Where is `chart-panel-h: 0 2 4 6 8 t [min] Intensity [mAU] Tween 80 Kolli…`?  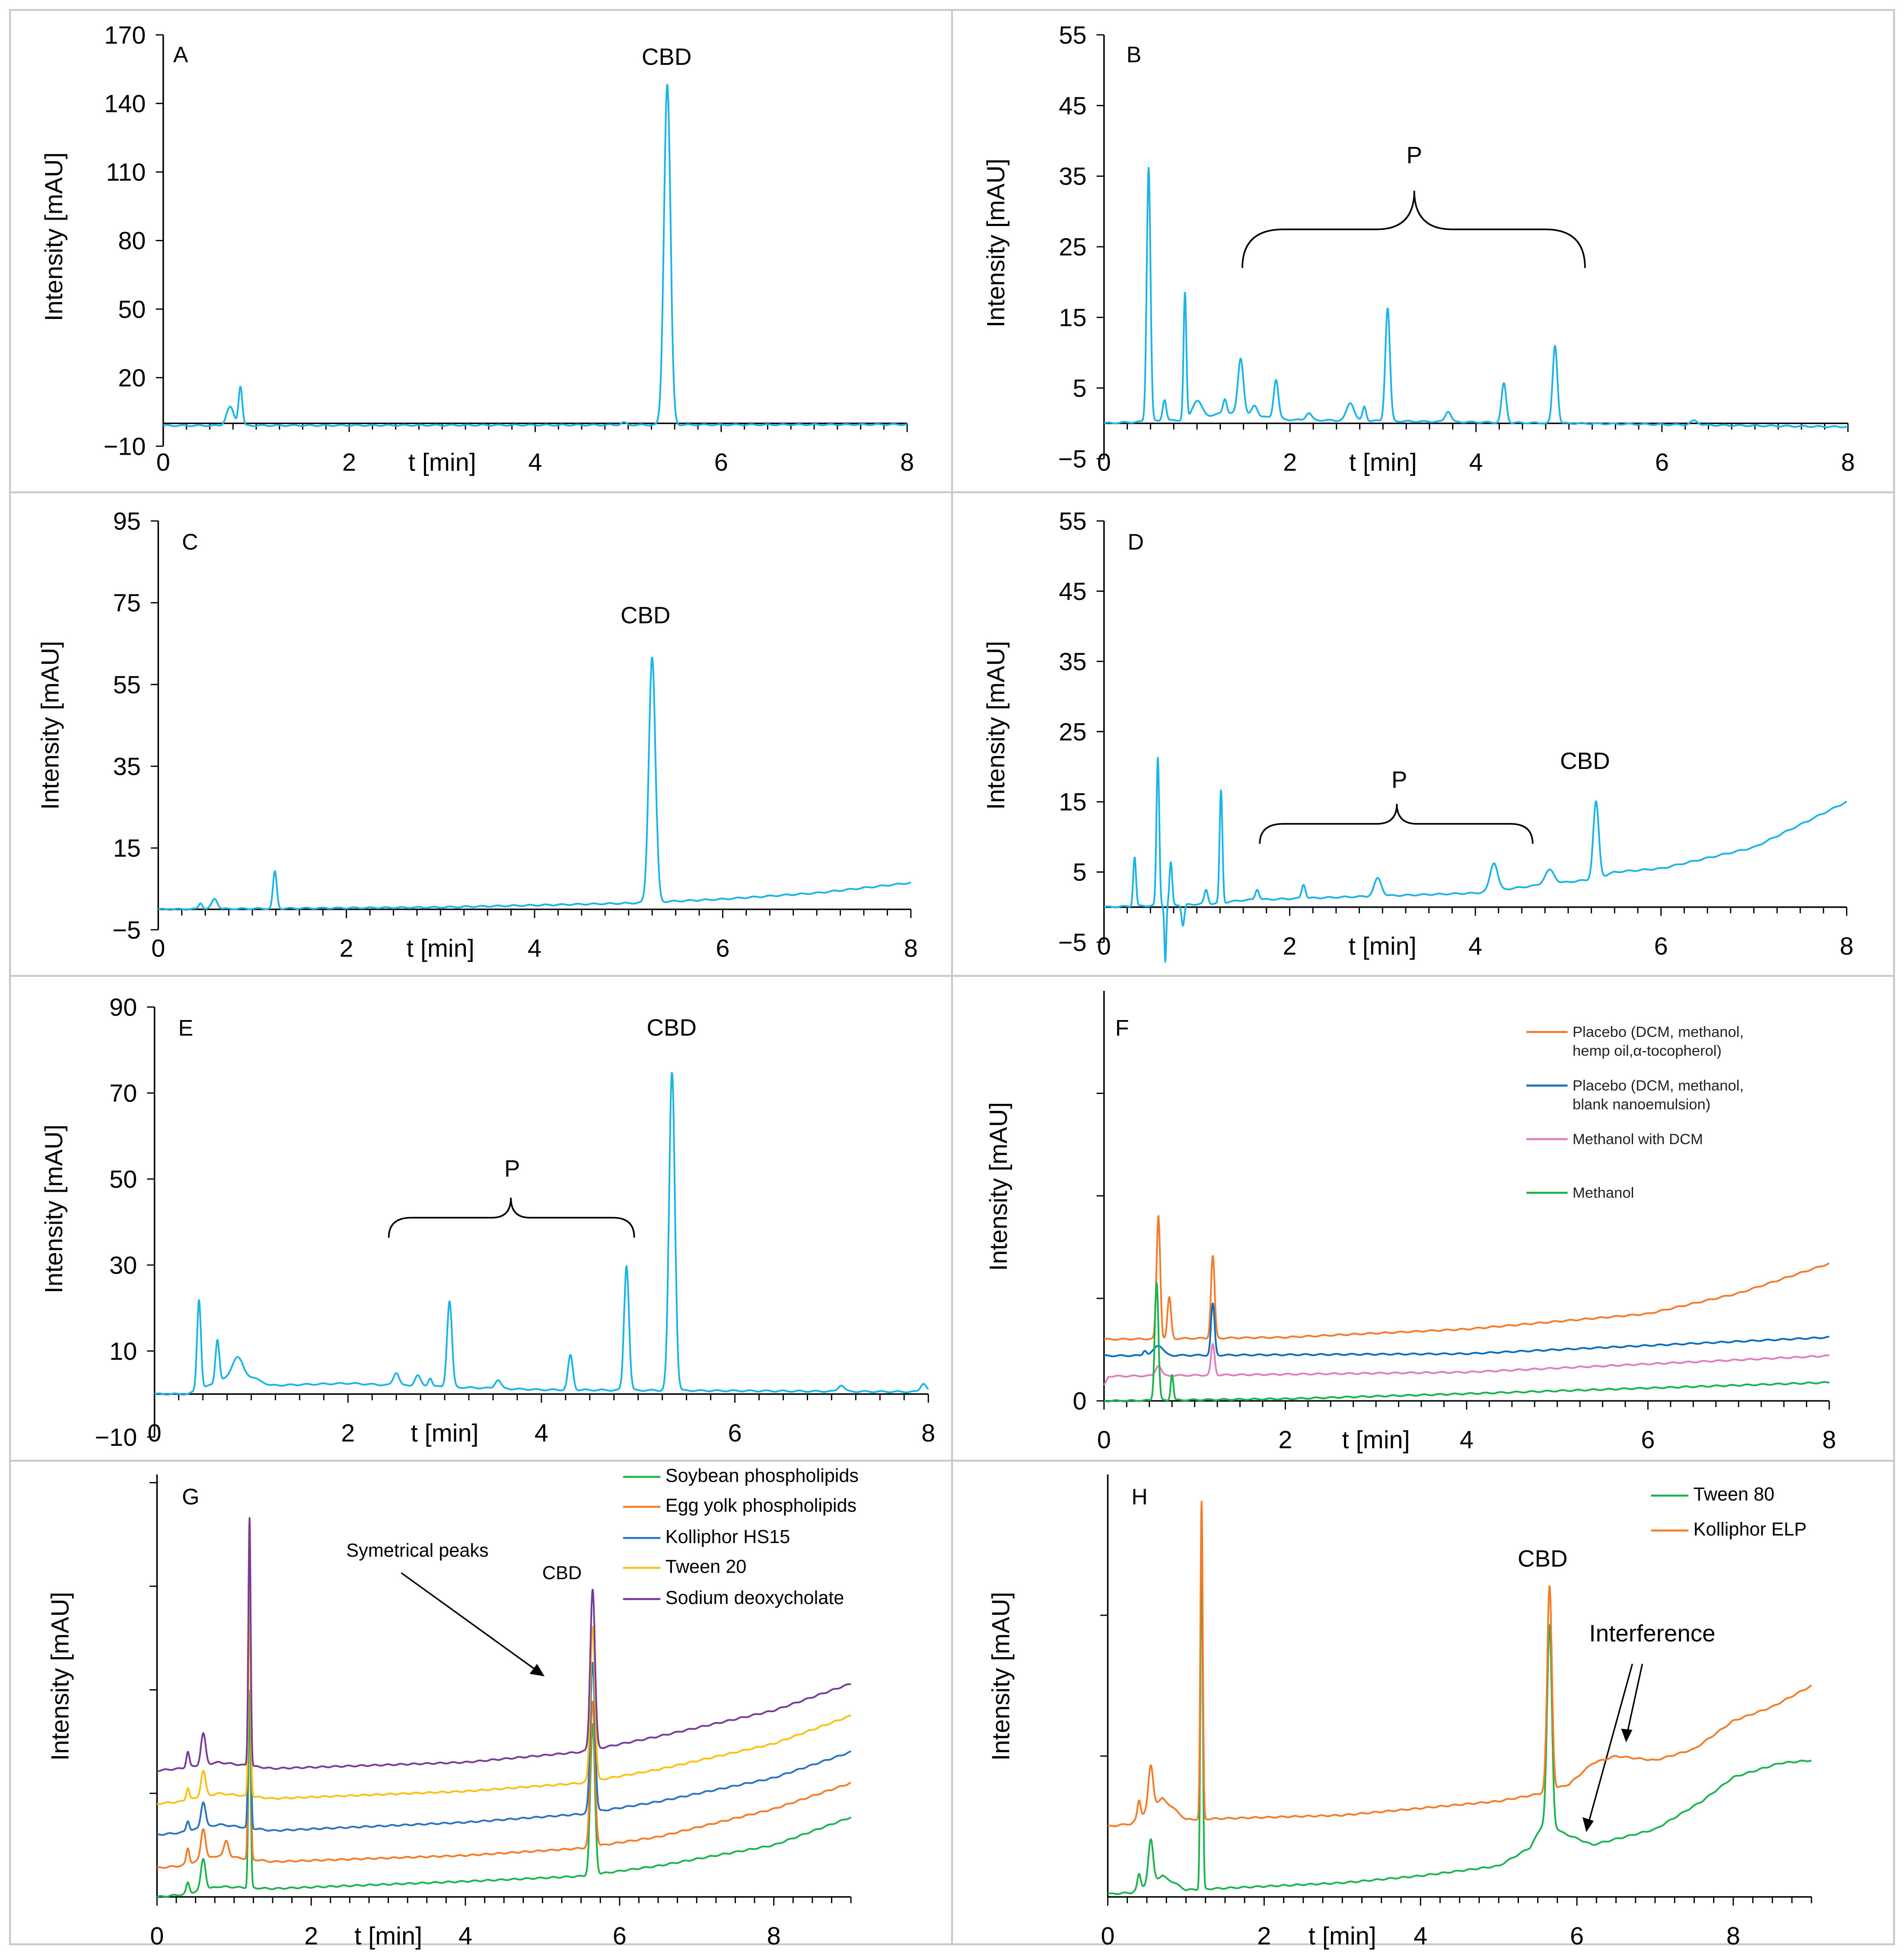
chart-panel-h: 0 2 4 6 8 t [min] Intensity [mAU] Tween 80 Kolli… is located at coordinates (1400, 1712).